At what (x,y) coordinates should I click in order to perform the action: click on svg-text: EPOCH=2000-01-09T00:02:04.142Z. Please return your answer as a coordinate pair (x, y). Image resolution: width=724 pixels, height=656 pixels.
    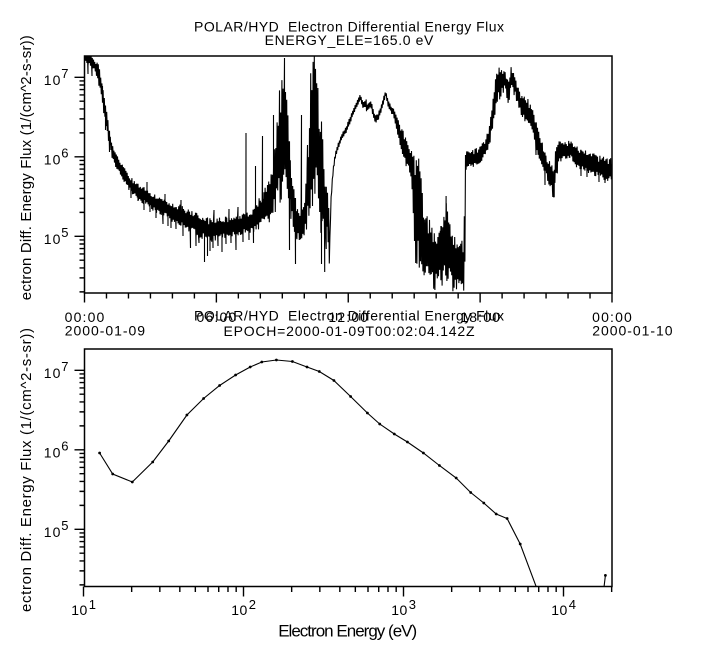
    Looking at the image, I should click on (349, 331).